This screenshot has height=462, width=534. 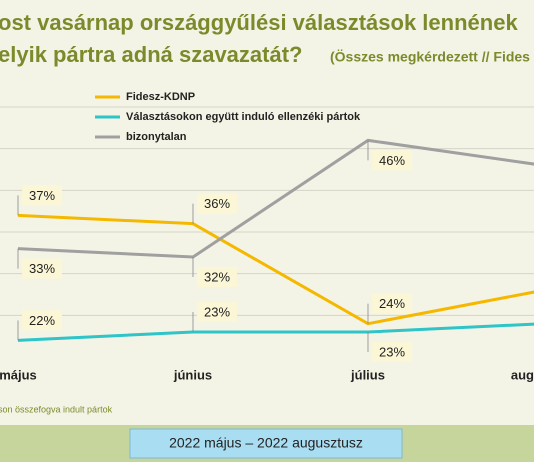 I want to click on data-label: 22%, so click(x=42, y=320).